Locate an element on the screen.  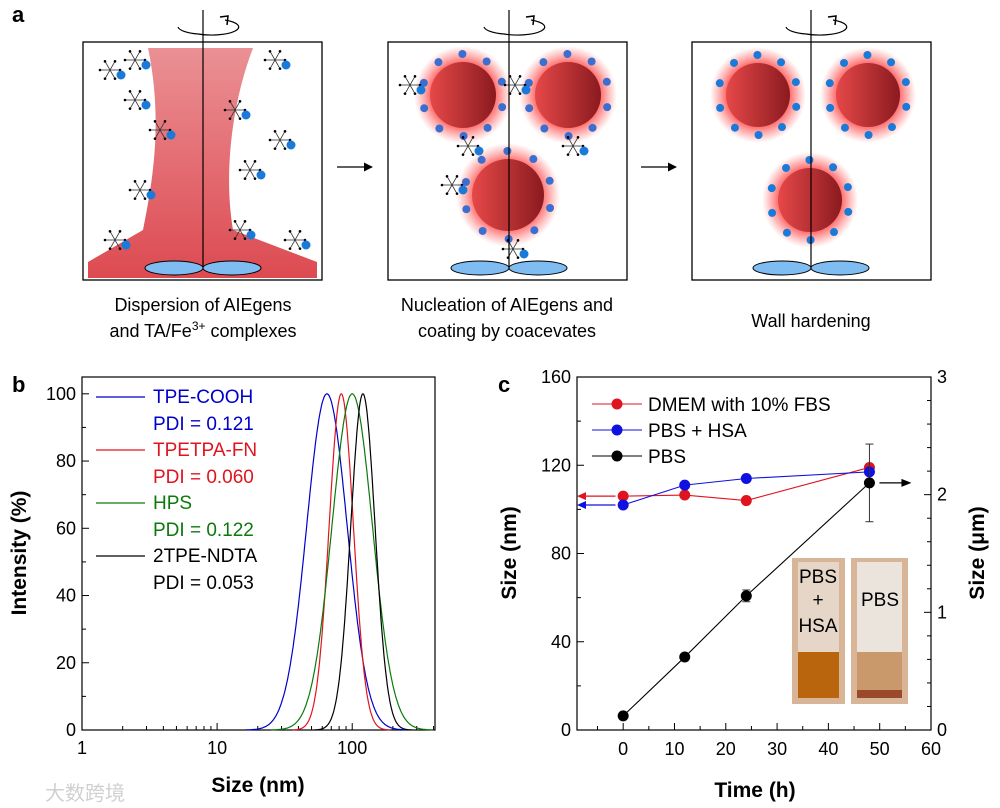
x-tick-label-c: 50 is located at coordinates (880, 749).